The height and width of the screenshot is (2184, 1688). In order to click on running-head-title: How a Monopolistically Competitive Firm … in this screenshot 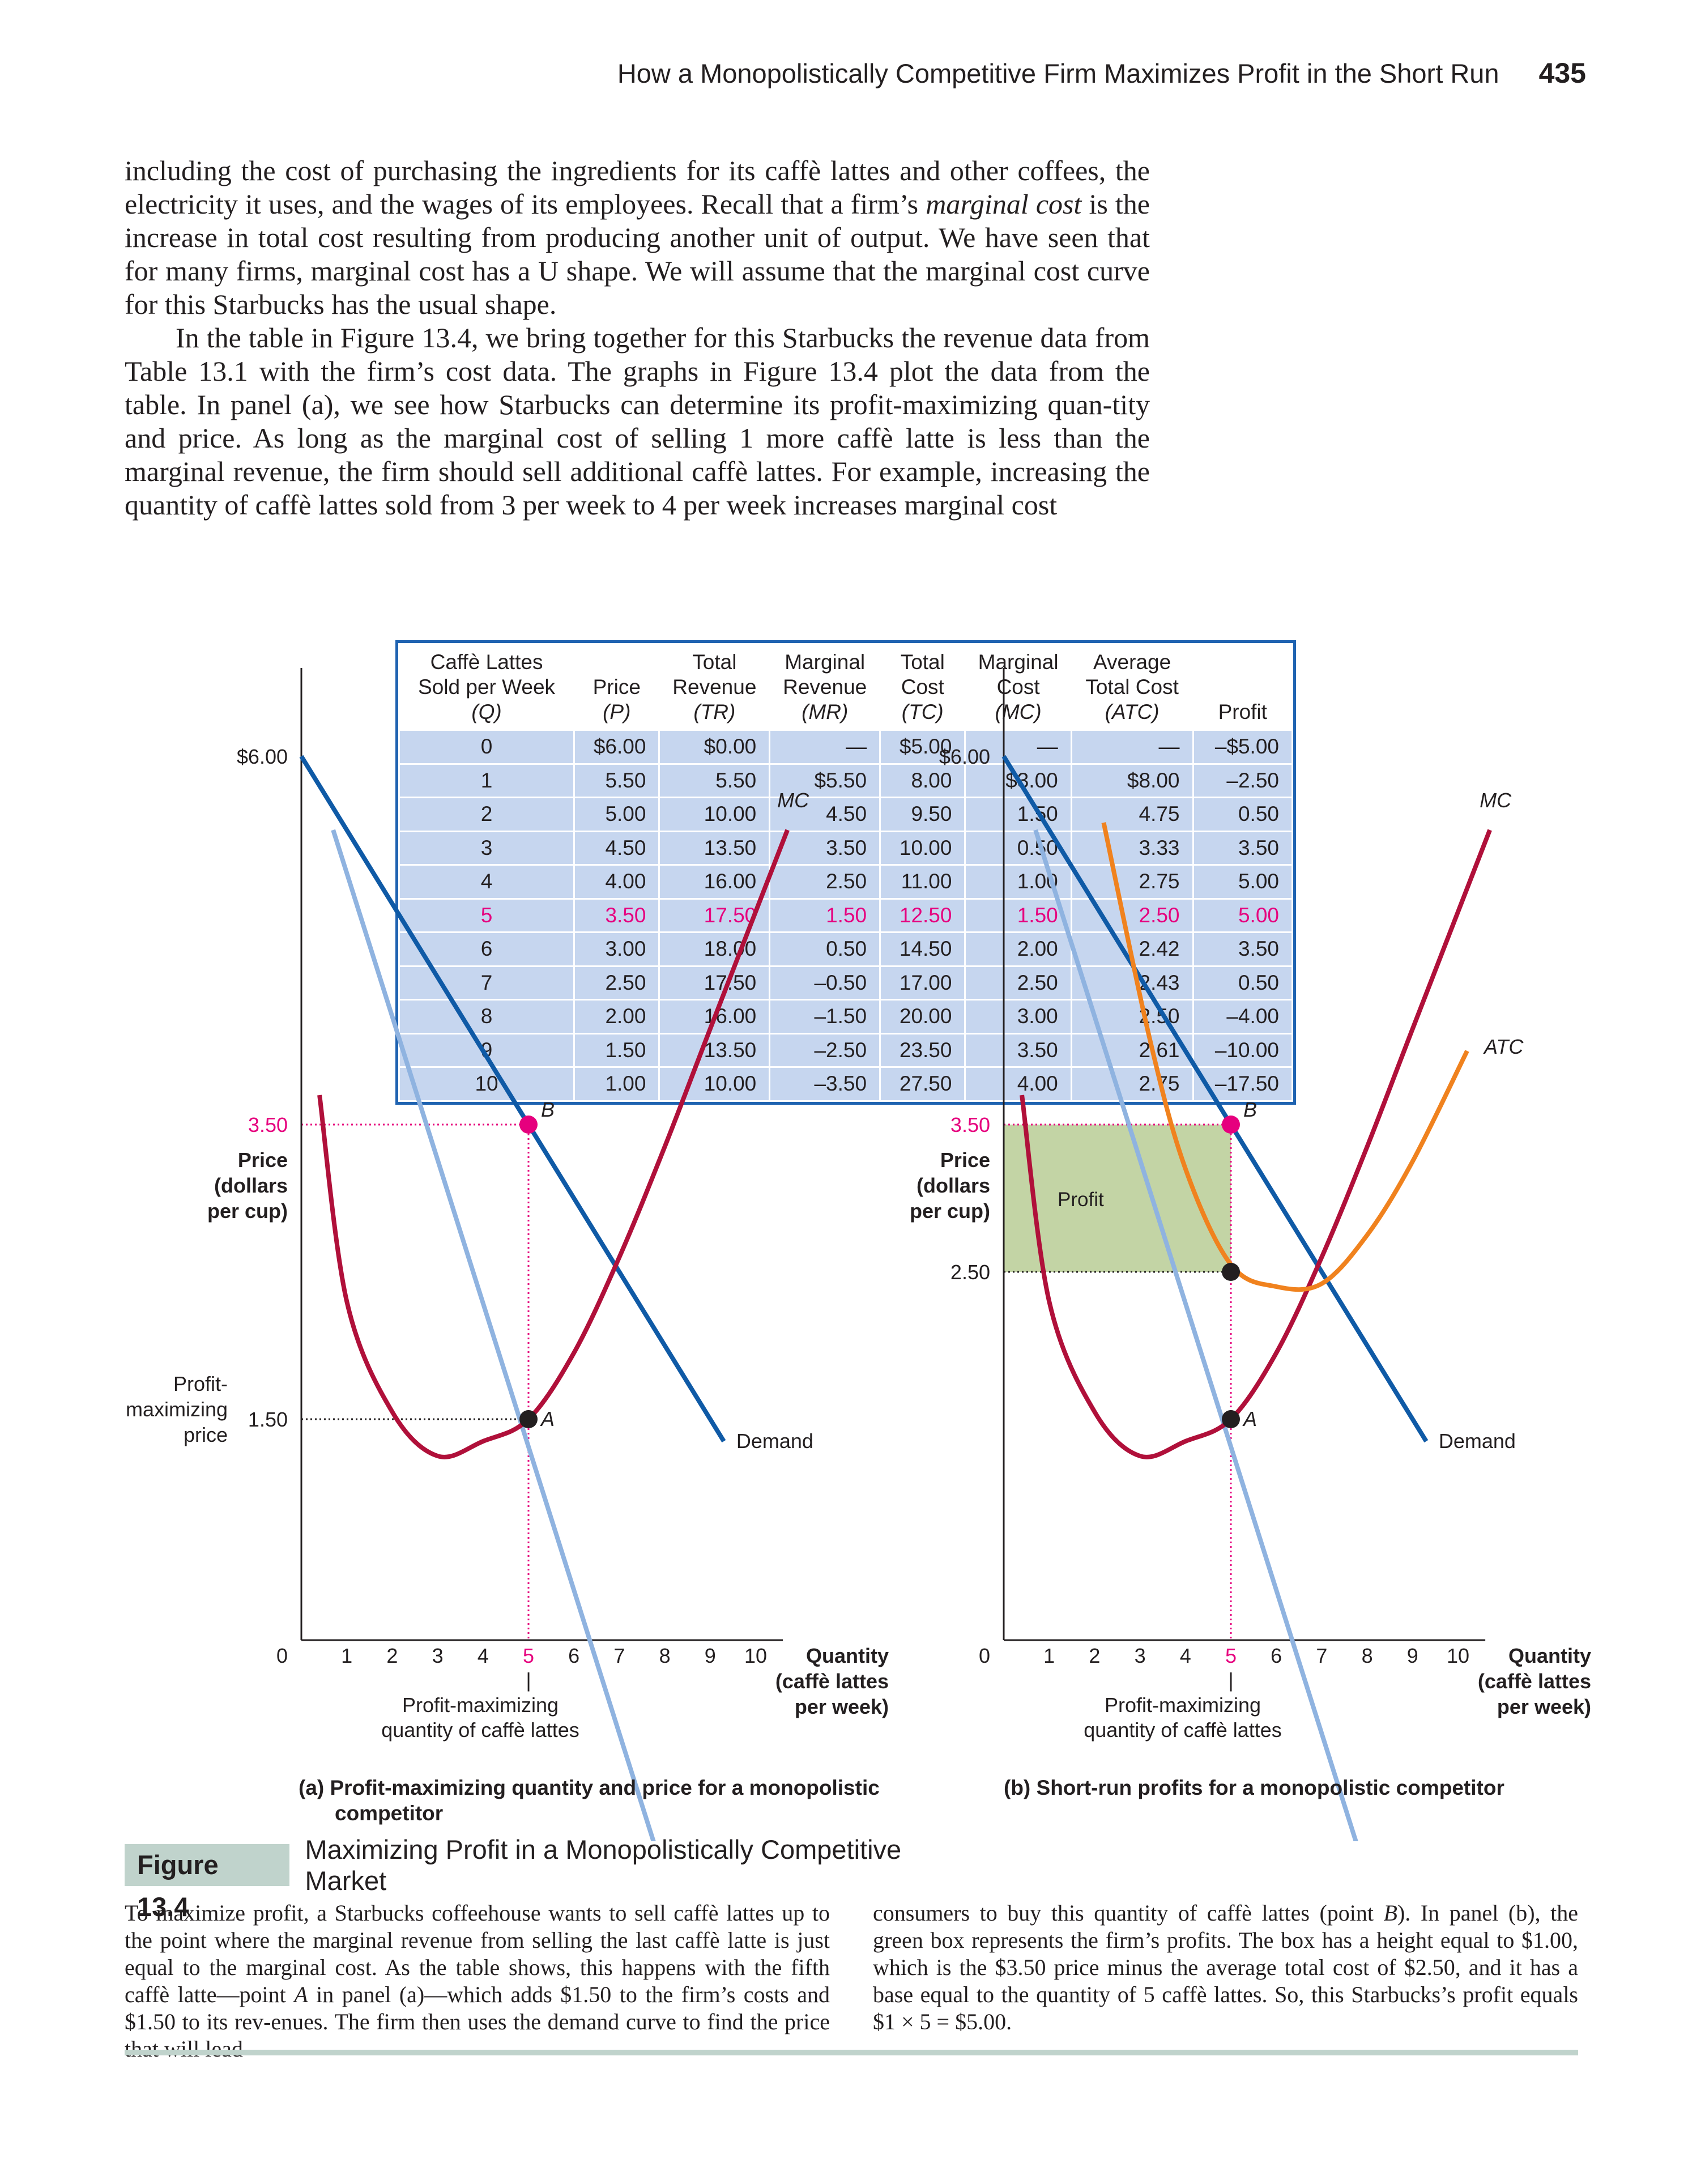, I will do `click(1058, 73)`.